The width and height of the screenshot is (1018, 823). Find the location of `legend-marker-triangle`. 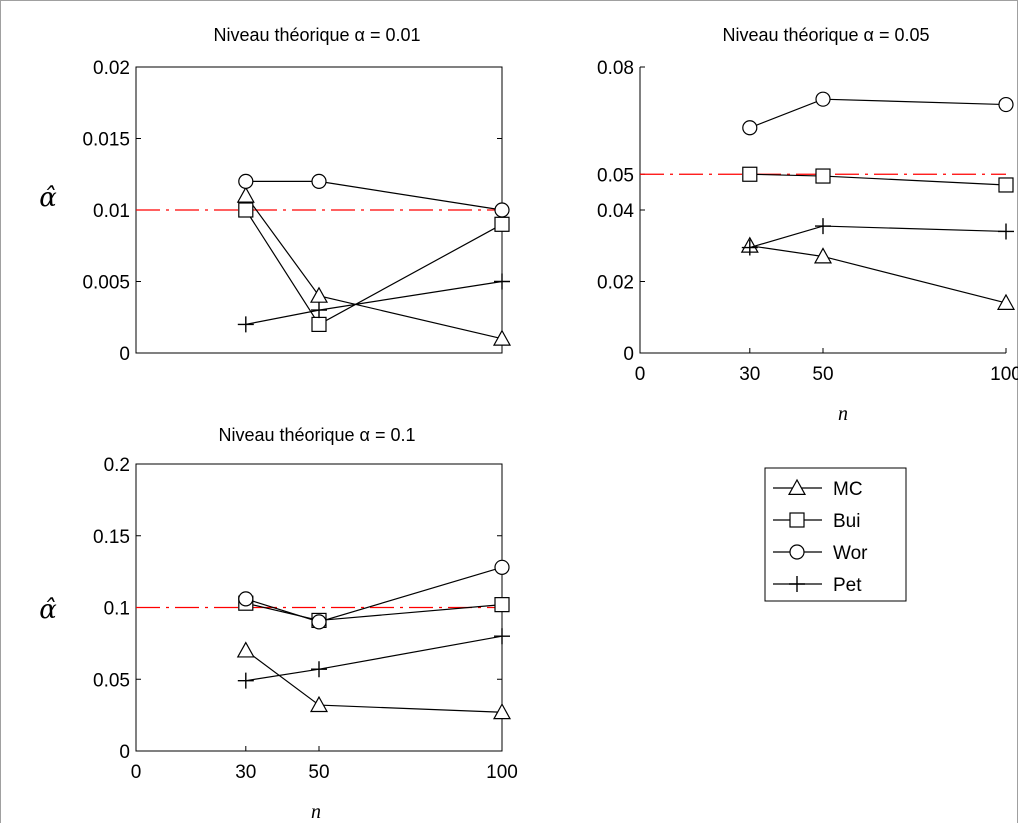

legend-marker-triangle is located at coordinates (797, 486).